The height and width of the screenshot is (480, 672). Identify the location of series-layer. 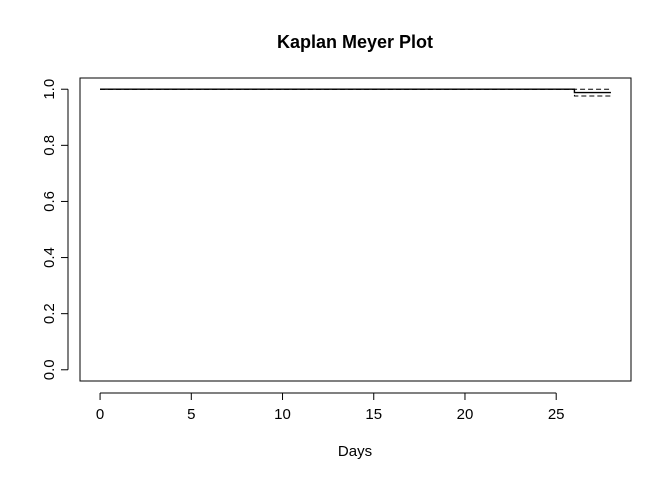
(355, 92).